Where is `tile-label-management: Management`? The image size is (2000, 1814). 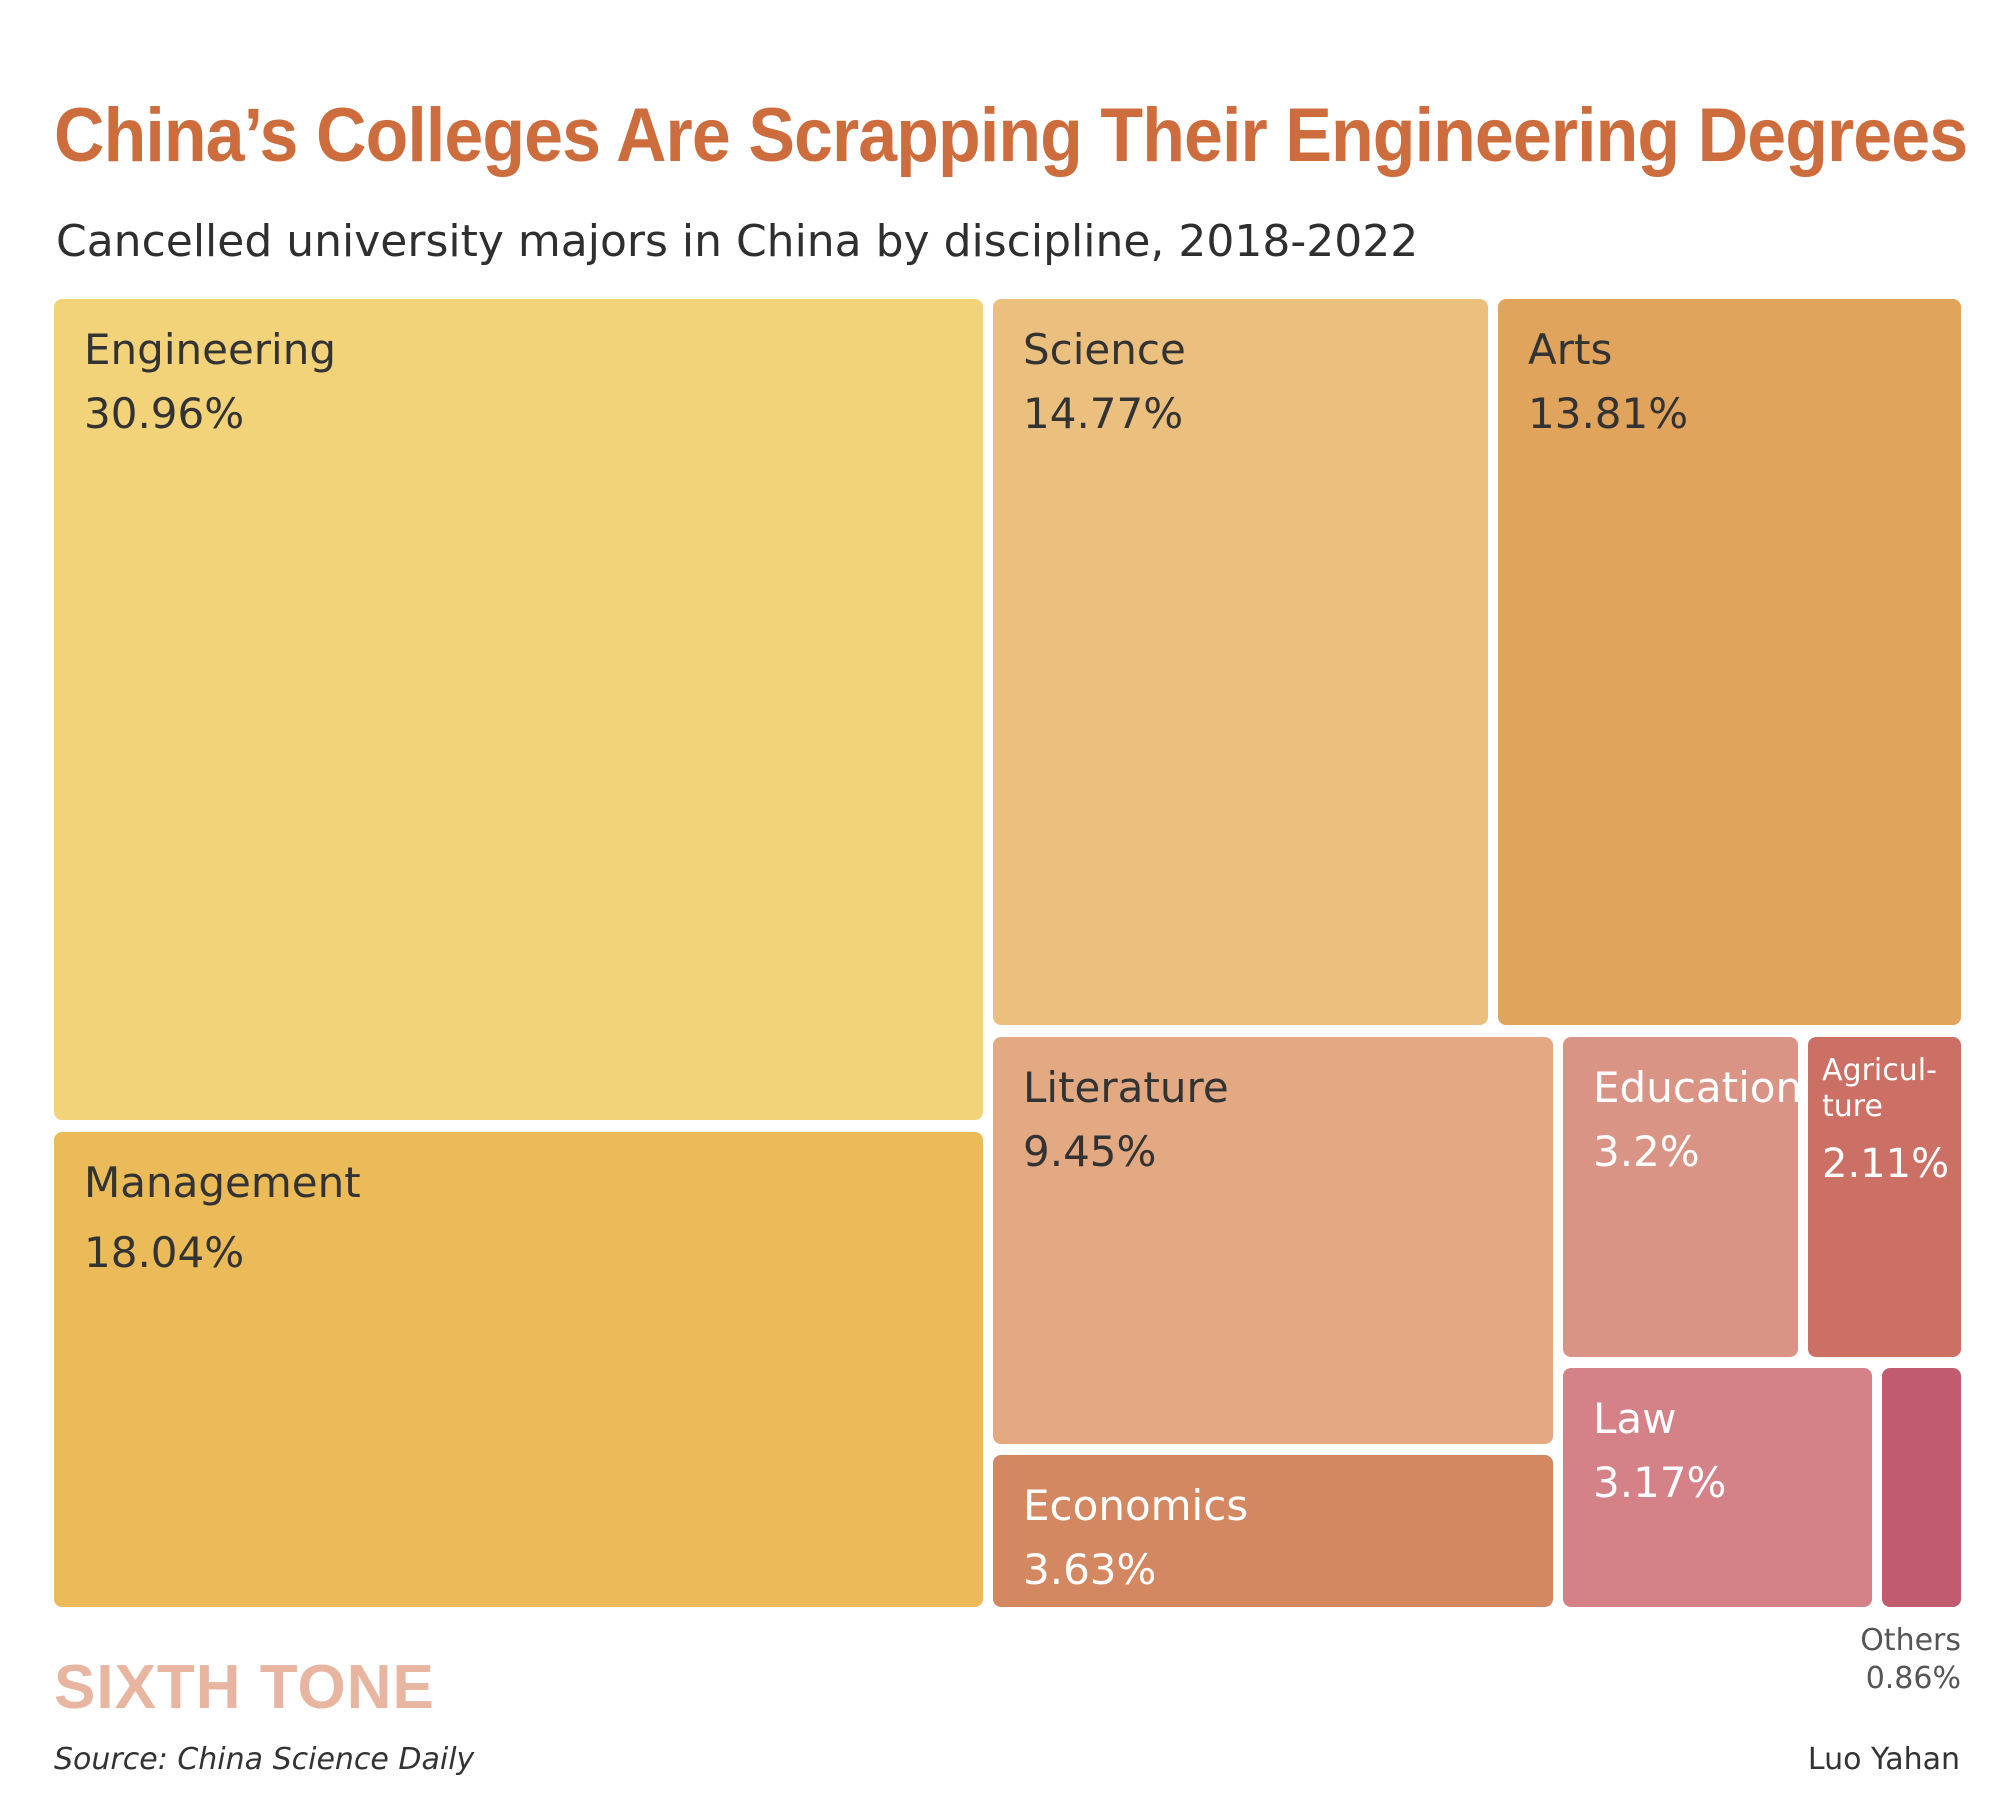
tile-label-management: Management is located at coordinates (222, 1182).